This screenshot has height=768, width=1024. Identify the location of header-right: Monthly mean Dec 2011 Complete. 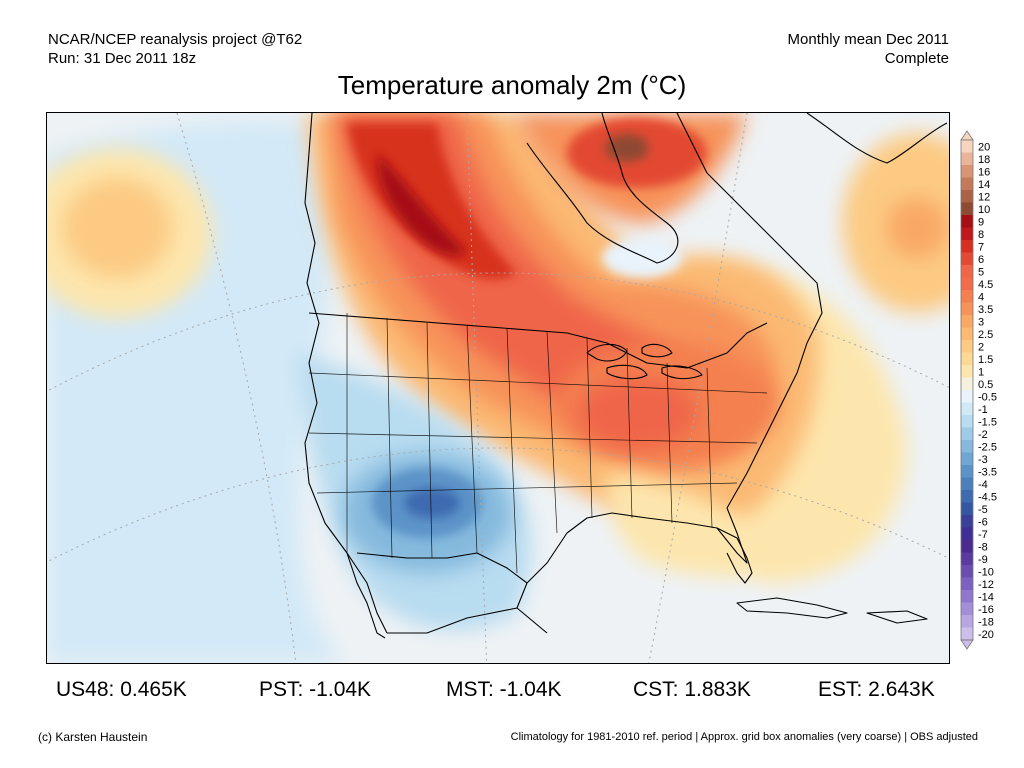
(868, 49).